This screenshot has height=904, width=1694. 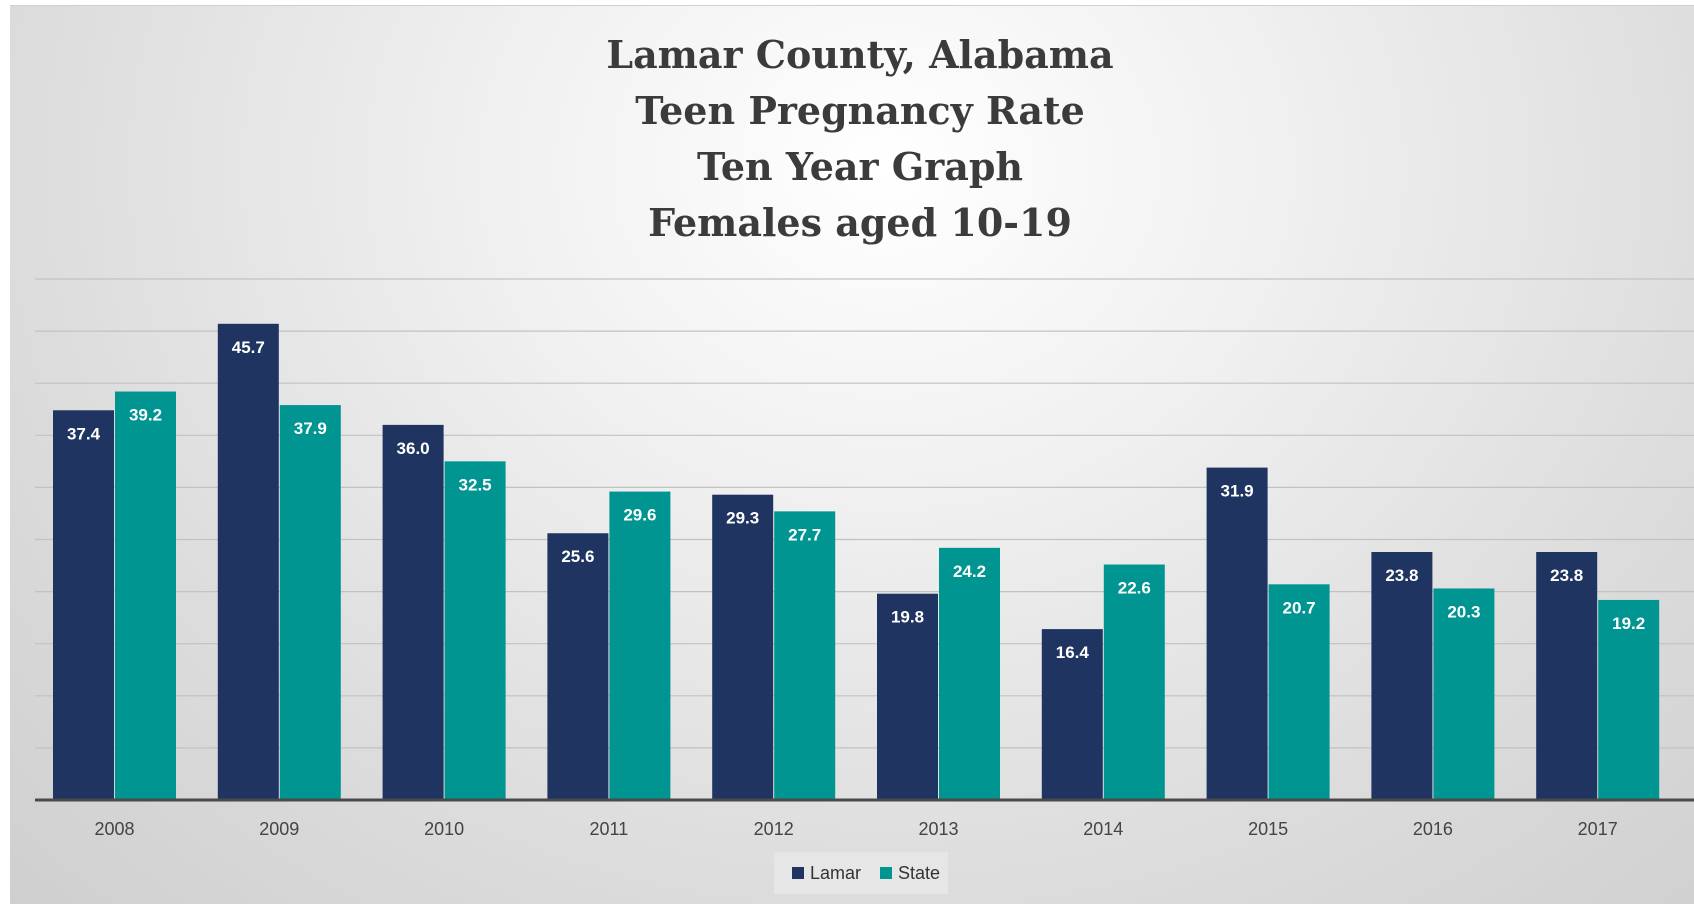 I want to click on data-label-state-2017: 19.2, so click(x=1628, y=623).